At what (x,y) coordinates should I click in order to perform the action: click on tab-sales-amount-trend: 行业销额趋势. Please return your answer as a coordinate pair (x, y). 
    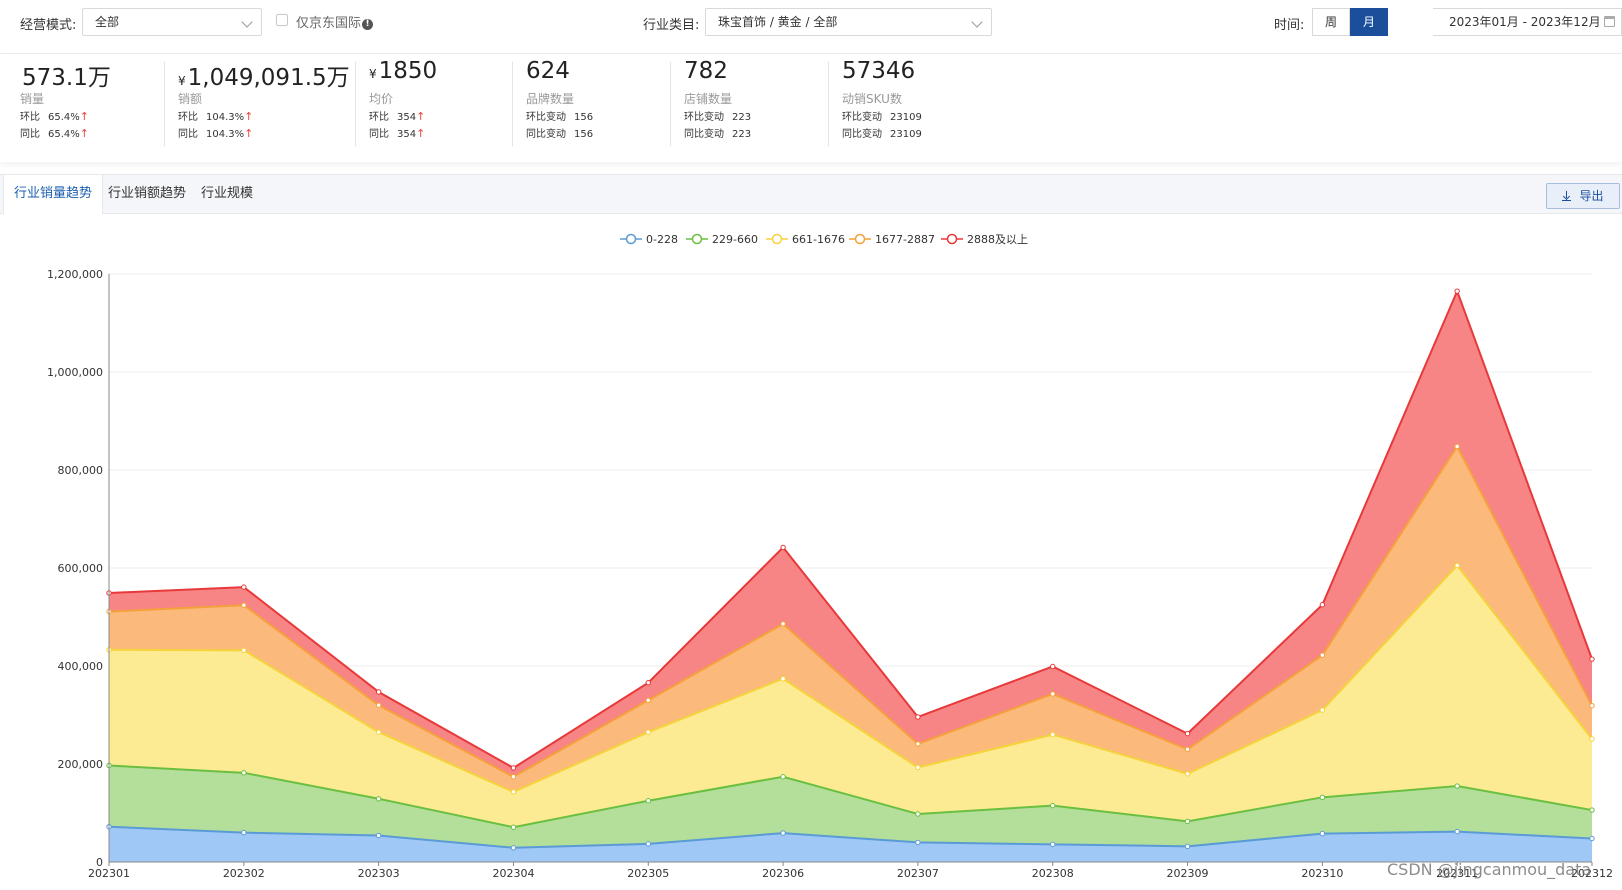
    Looking at the image, I should click on (147, 193).